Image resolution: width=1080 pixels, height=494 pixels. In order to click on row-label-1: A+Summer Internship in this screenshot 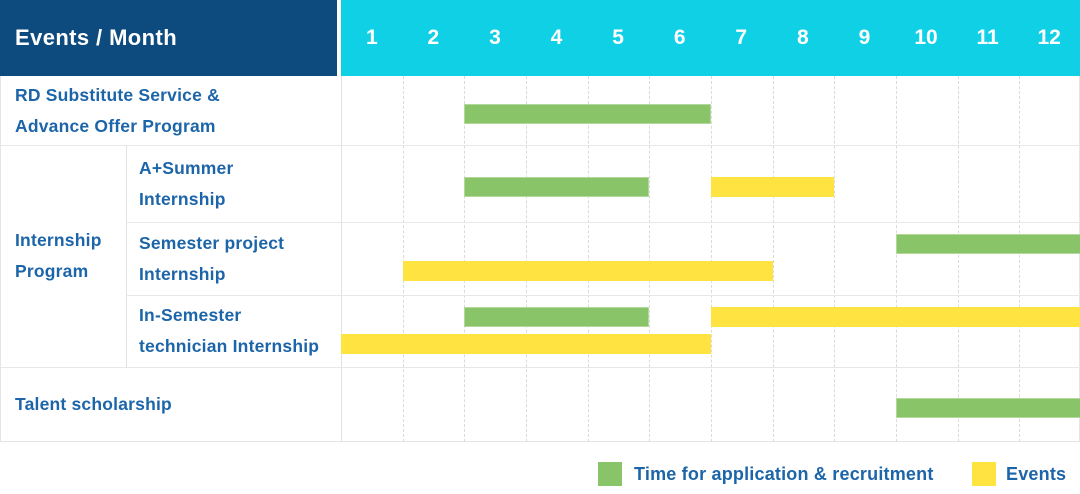, I will do `click(233, 183)`.